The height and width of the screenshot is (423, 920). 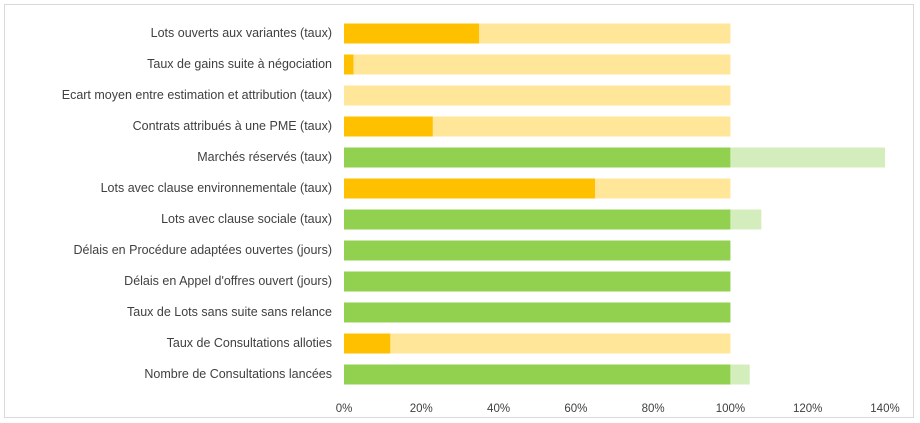 I want to click on x-tick-label: 0%, so click(x=344, y=409).